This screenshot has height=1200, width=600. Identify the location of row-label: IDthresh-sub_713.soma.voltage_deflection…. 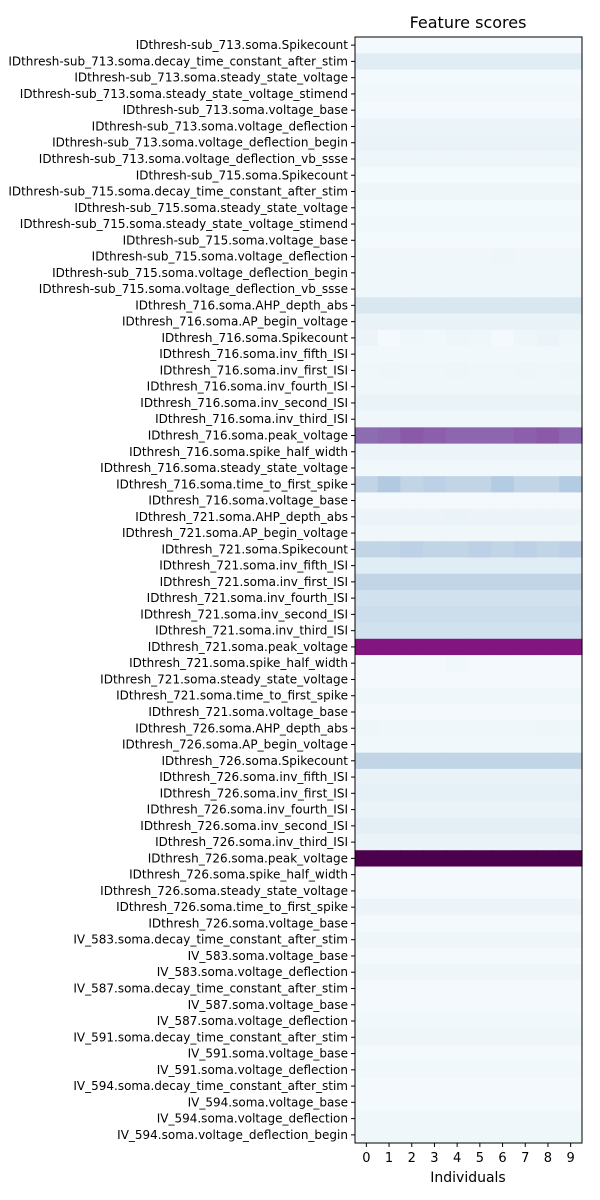
(200, 143).